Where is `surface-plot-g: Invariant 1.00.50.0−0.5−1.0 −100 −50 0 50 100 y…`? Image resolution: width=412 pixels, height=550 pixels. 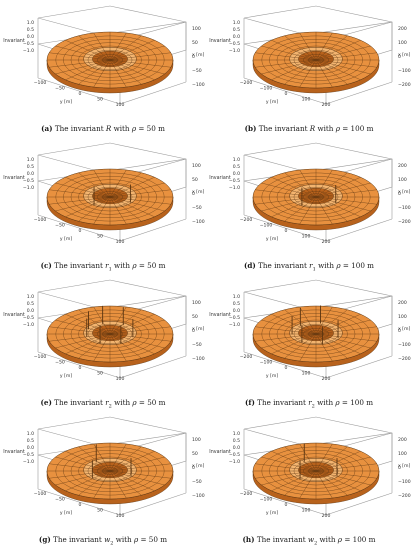
surface-plot-g: Invariant 1.00.50.0−0.5−1.0 −100 −50 0 50 100 y… is located at coordinates (104, 467).